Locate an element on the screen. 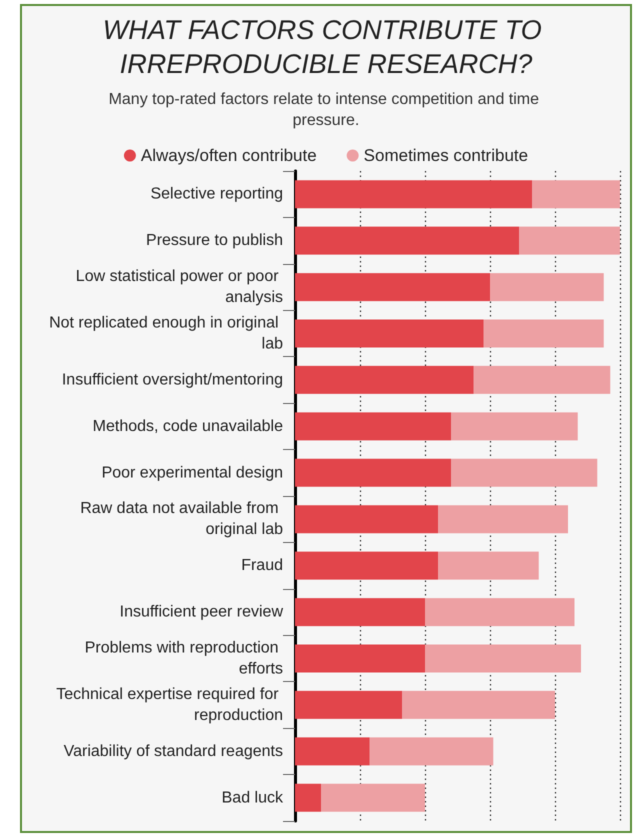 The width and height of the screenshot is (644, 839). y-tick-label: Fraud is located at coordinates (262, 565).